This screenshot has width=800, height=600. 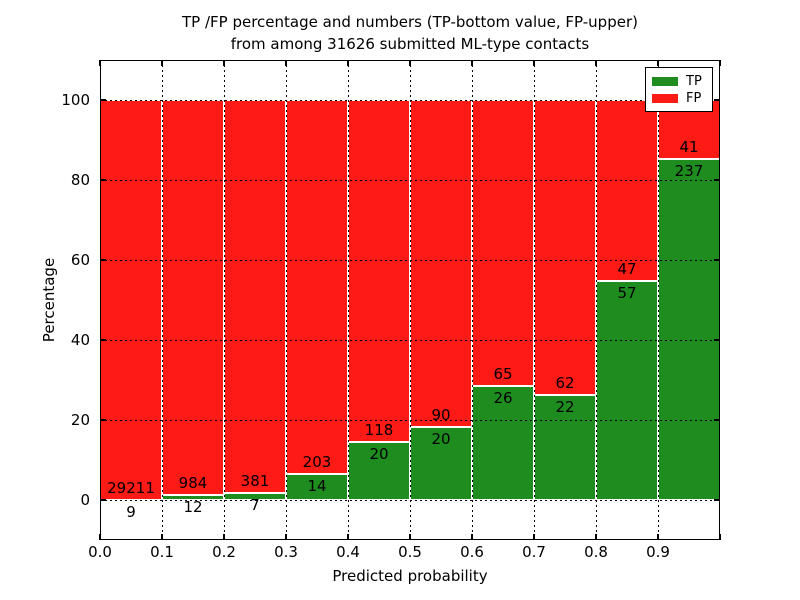 What do you see at coordinates (441, 415) in the screenshot?
I see `fp-count-label: 90` at bounding box center [441, 415].